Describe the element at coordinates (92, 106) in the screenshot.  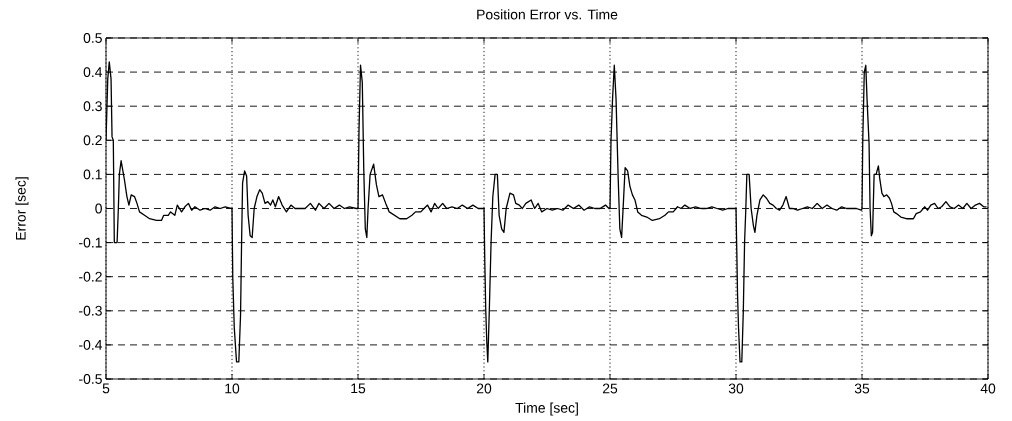
I see `y-tick-label: 0.3` at that location.